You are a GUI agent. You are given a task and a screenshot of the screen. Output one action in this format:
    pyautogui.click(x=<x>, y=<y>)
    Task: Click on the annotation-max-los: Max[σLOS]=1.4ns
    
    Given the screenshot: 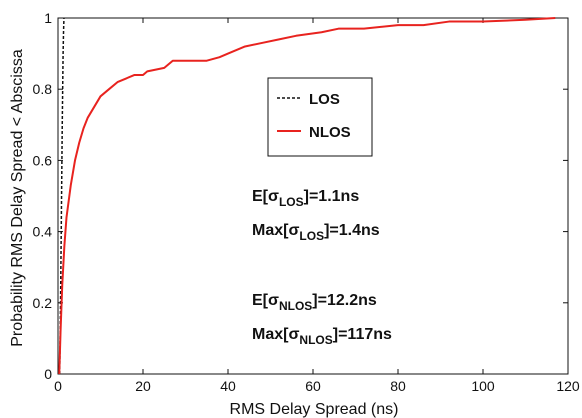 What is the action you would take?
    pyautogui.click(x=316, y=232)
    